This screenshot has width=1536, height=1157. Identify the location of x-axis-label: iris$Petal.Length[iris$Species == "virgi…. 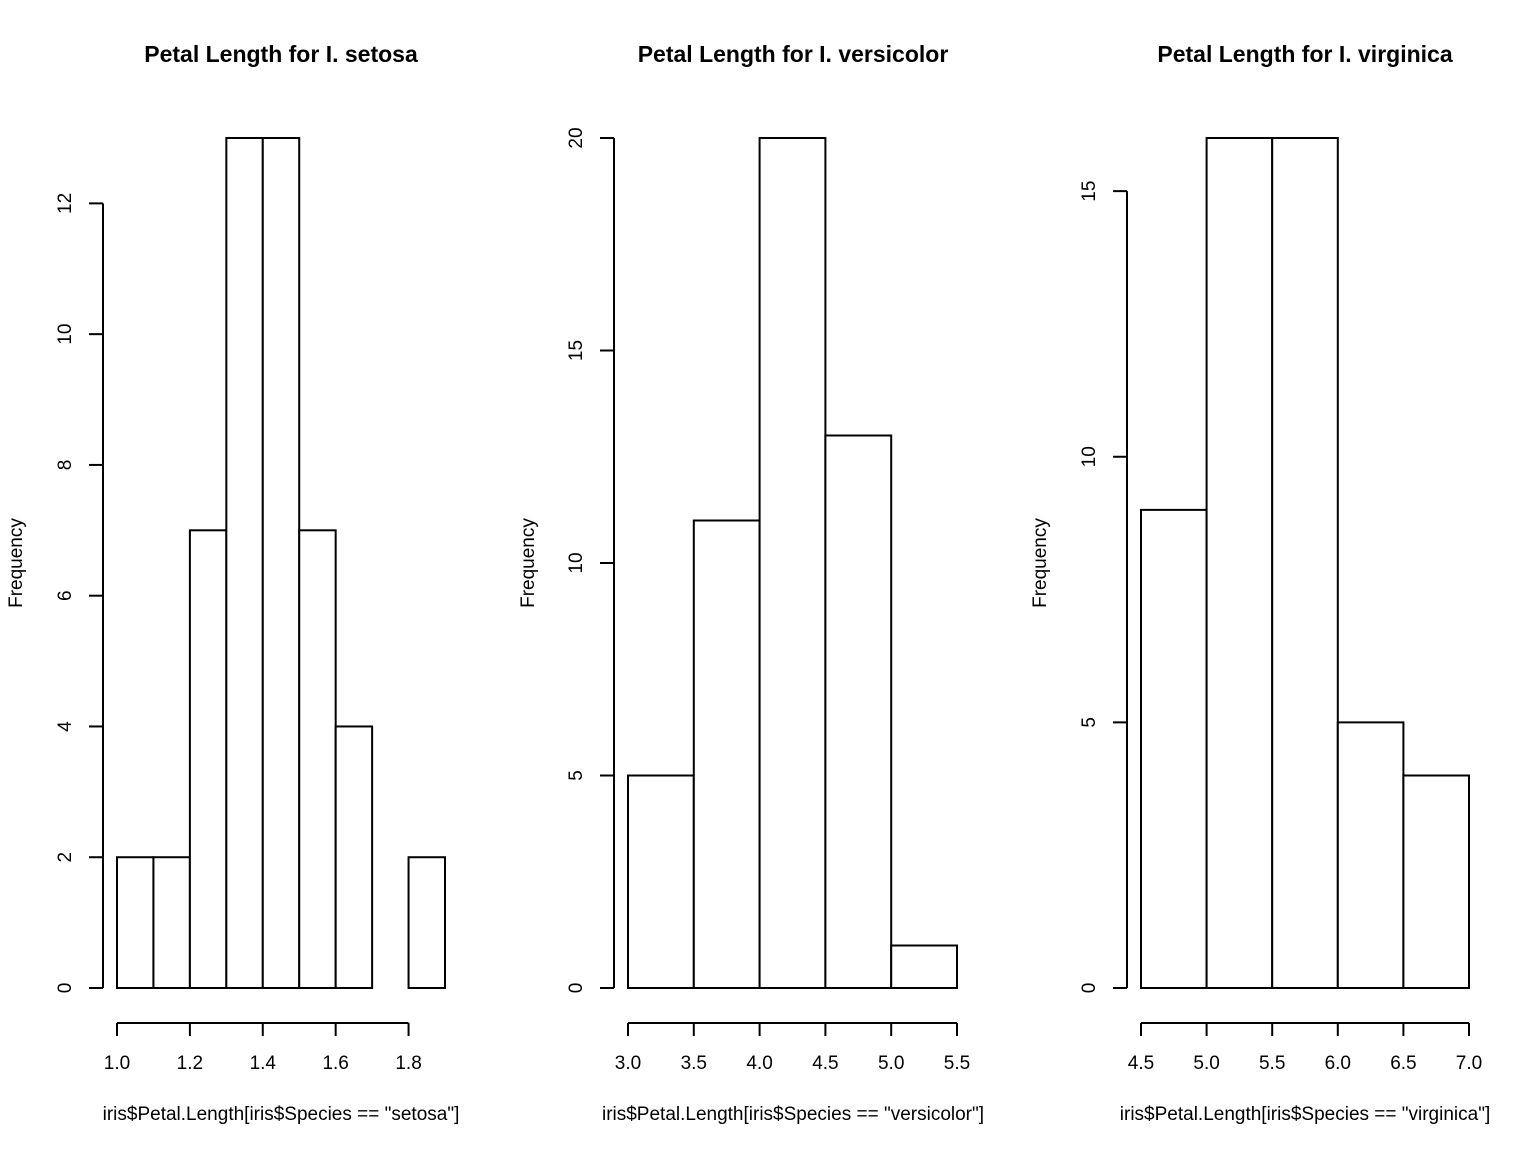
(1305, 1114).